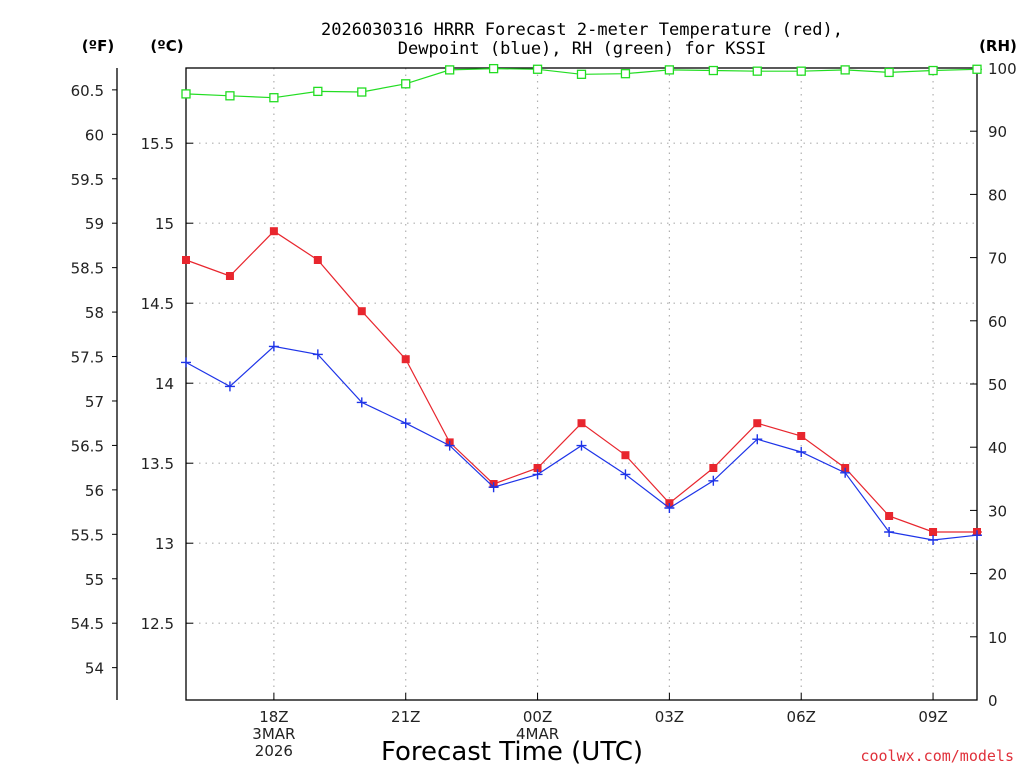  What do you see at coordinates (997, 448) in the screenshot?
I see `rh-tick-label: 40` at bounding box center [997, 448].